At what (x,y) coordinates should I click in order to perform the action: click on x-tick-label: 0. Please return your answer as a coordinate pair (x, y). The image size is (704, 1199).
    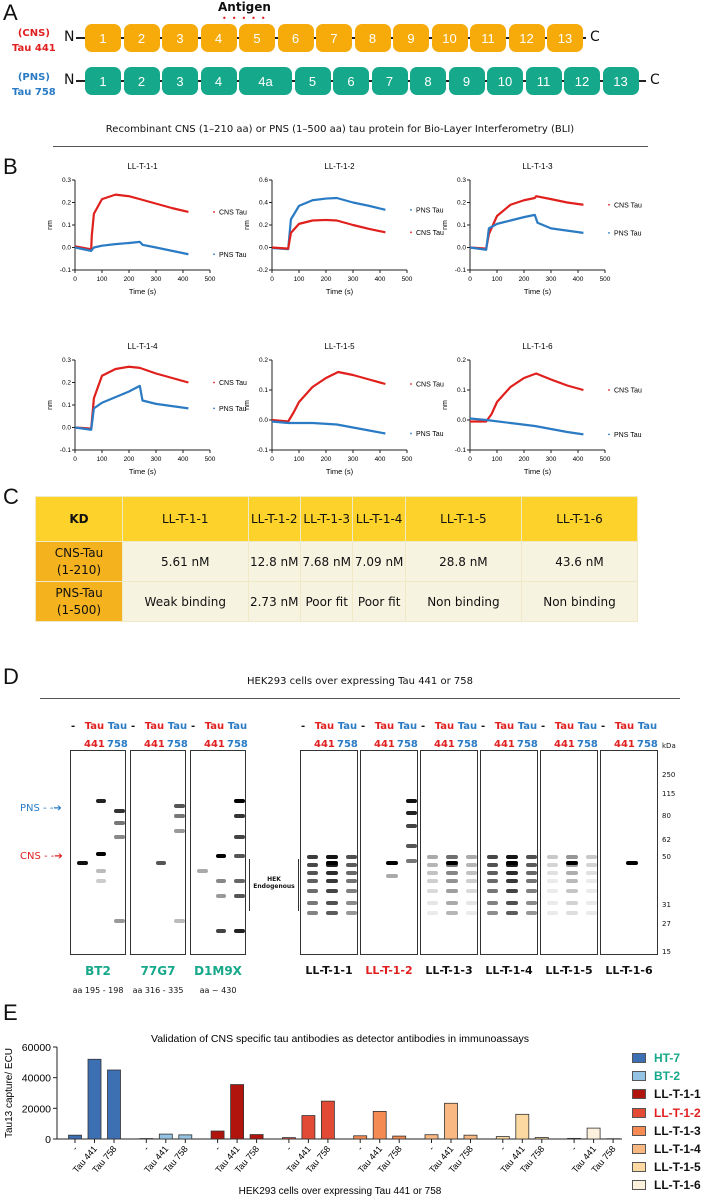
    Looking at the image, I should click on (272, 279).